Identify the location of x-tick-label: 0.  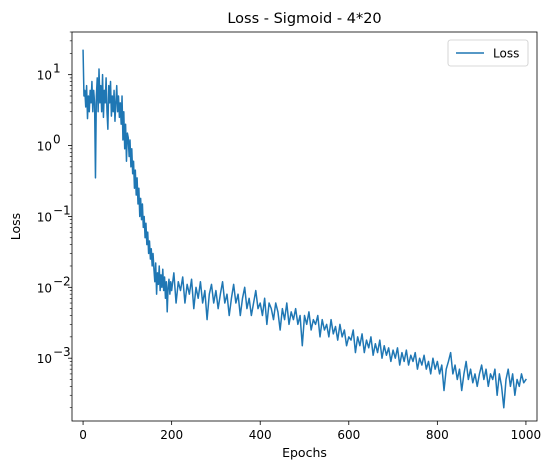
(83, 435).